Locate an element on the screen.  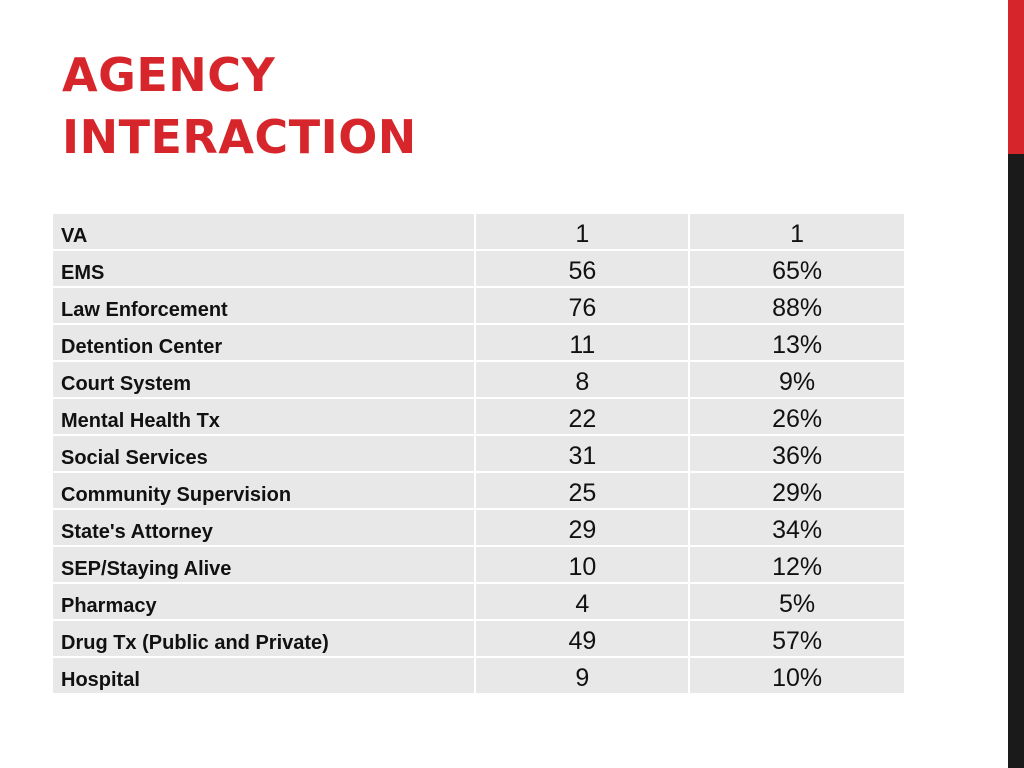
table-row: SEP/Staying Alive 10 12% is located at coordinates (478, 565).